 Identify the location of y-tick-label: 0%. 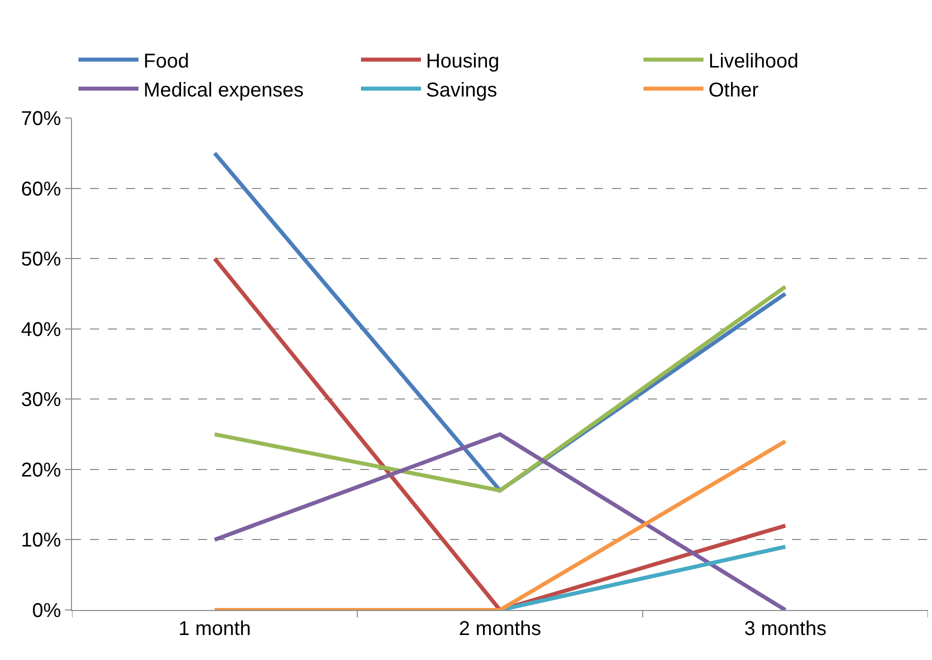
(47, 611).